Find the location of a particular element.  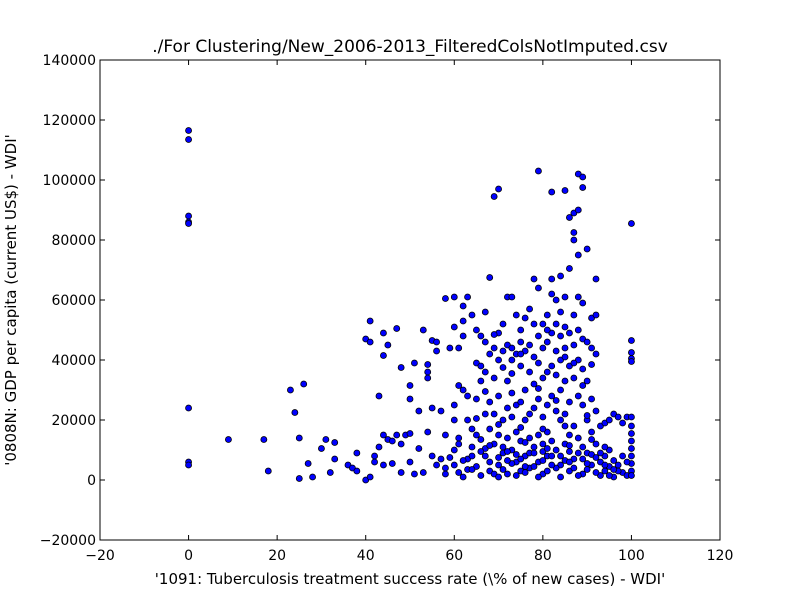

x-tick-label: 80 is located at coordinates (543, 556).